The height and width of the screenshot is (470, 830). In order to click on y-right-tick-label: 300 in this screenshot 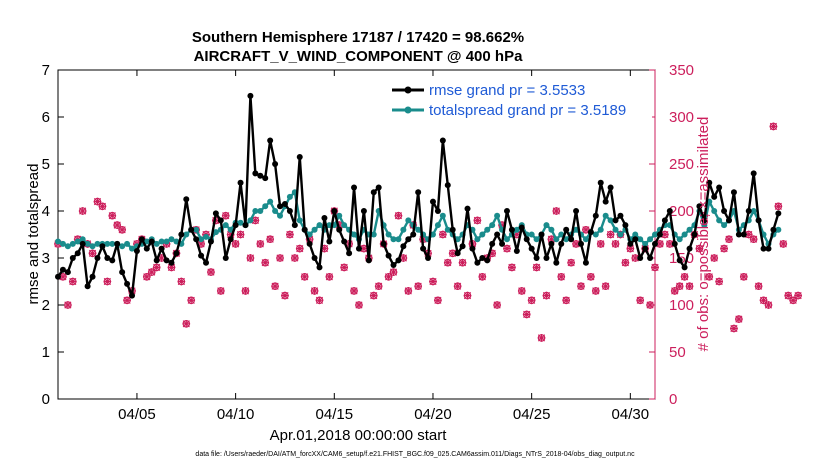, I will do `click(681, 117)`.